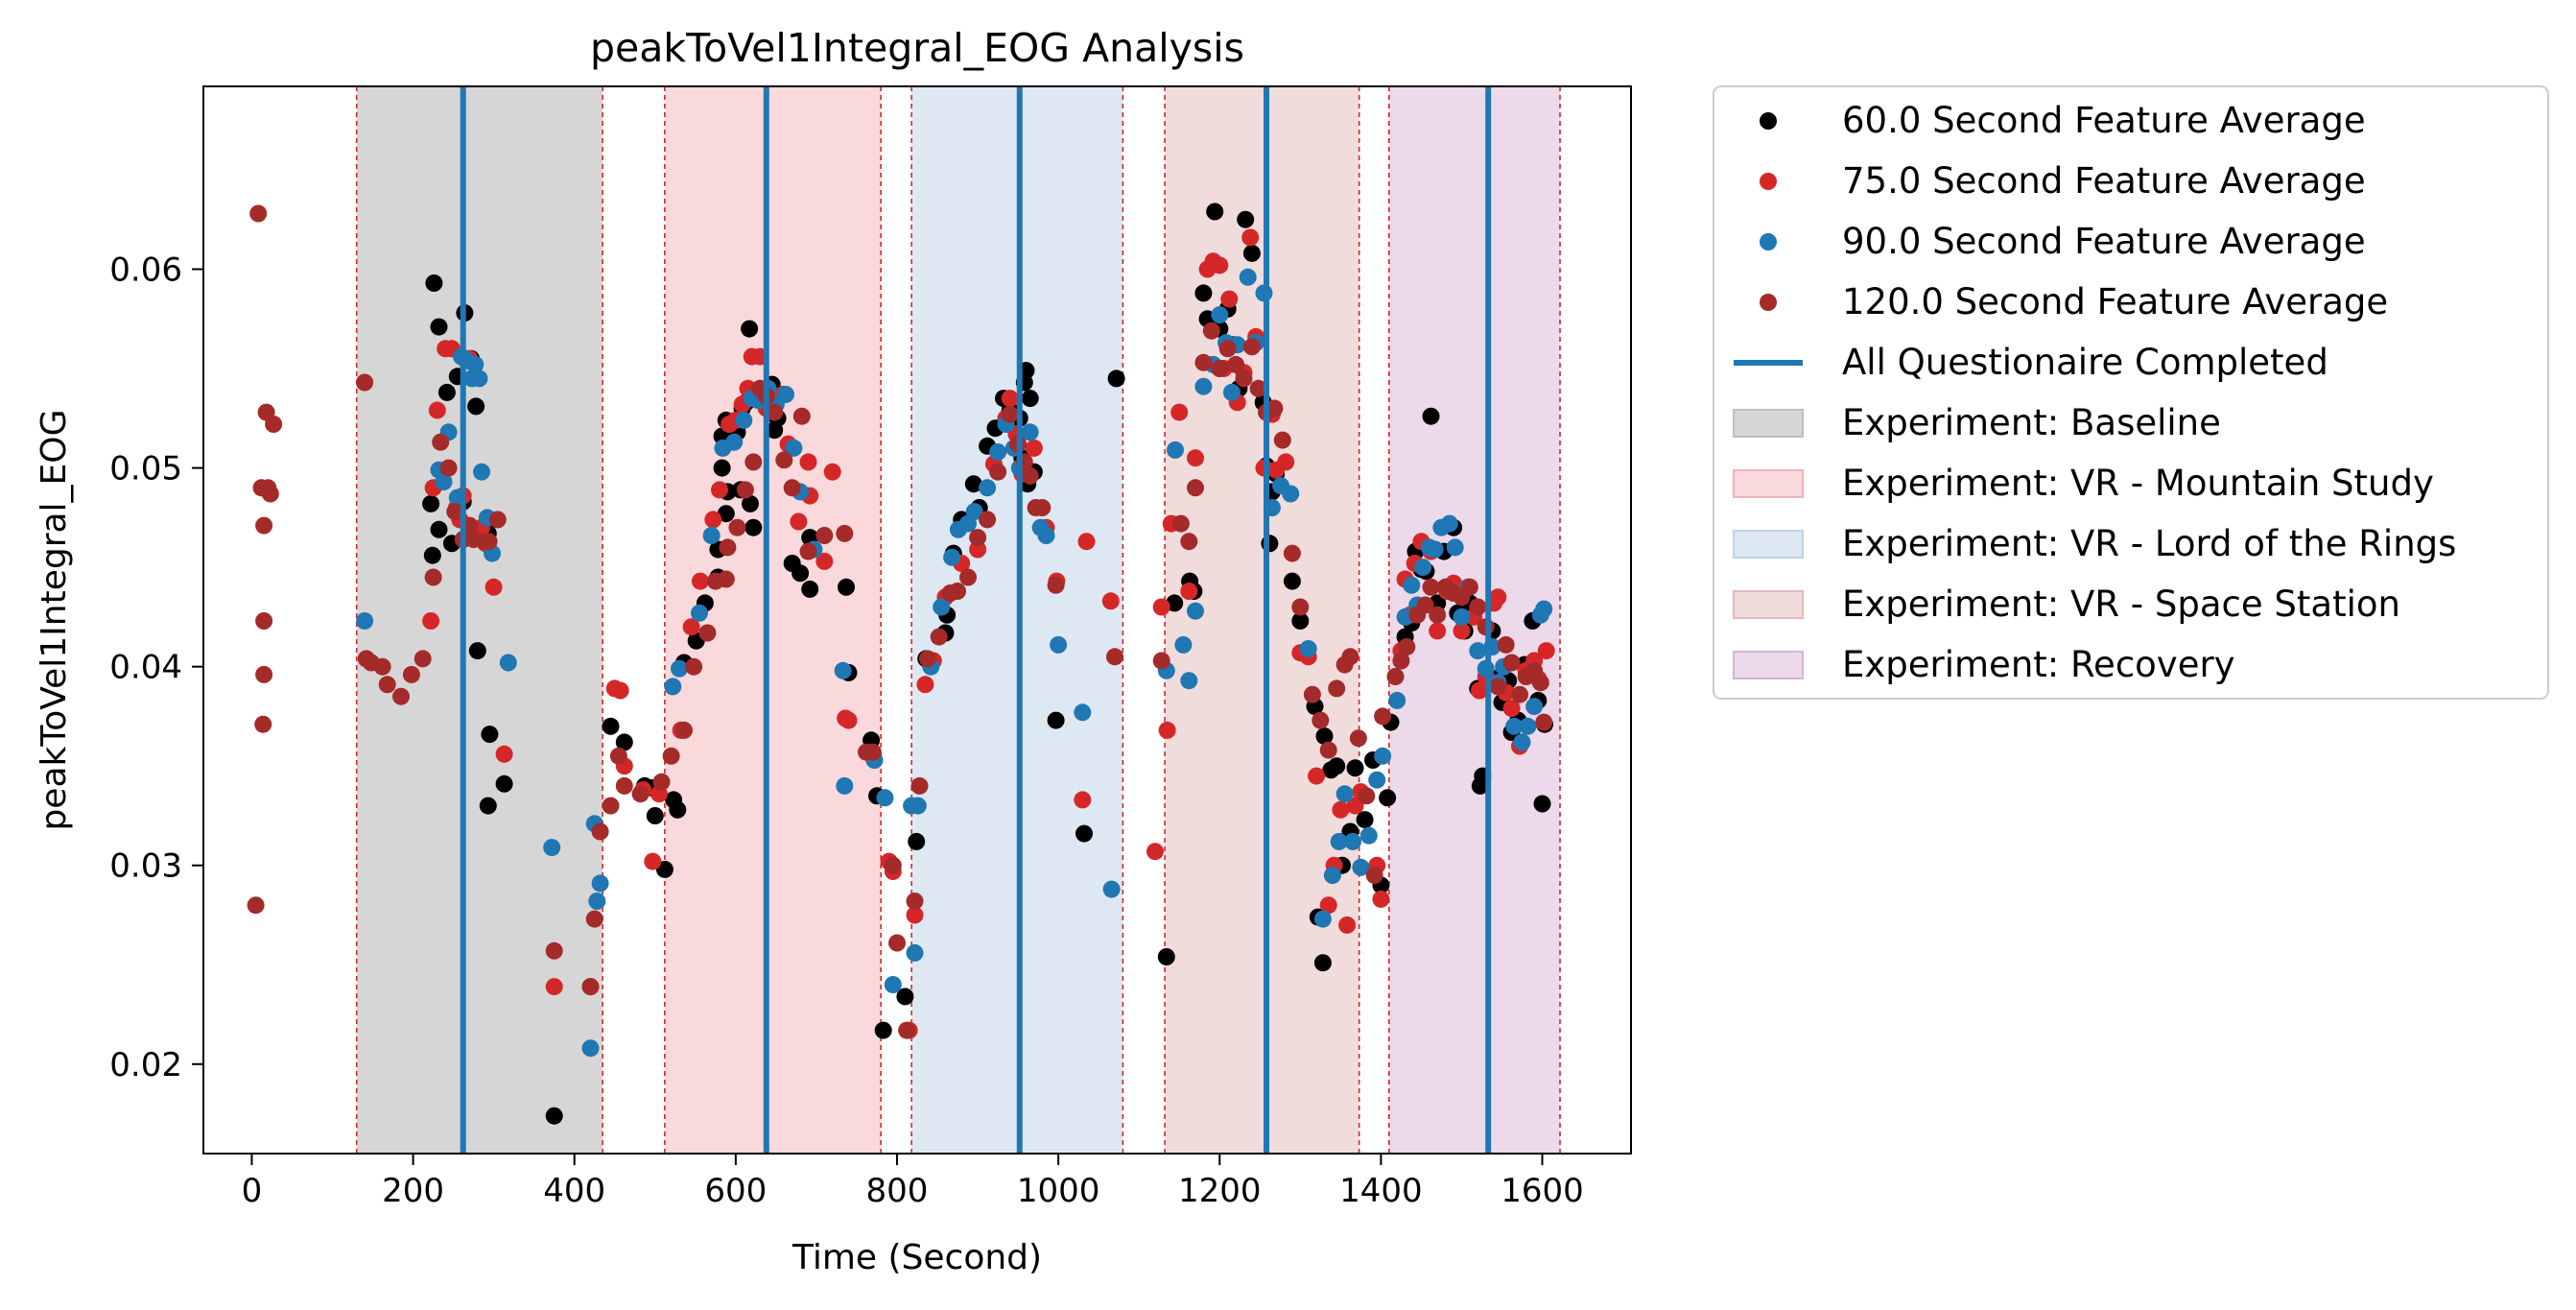 The image size is (2576, 1310). What do you see at coordinates (1220, 1191) in the screenshot?
I see `x-tick-label: 1200` at bounding box center [1220, 1191].